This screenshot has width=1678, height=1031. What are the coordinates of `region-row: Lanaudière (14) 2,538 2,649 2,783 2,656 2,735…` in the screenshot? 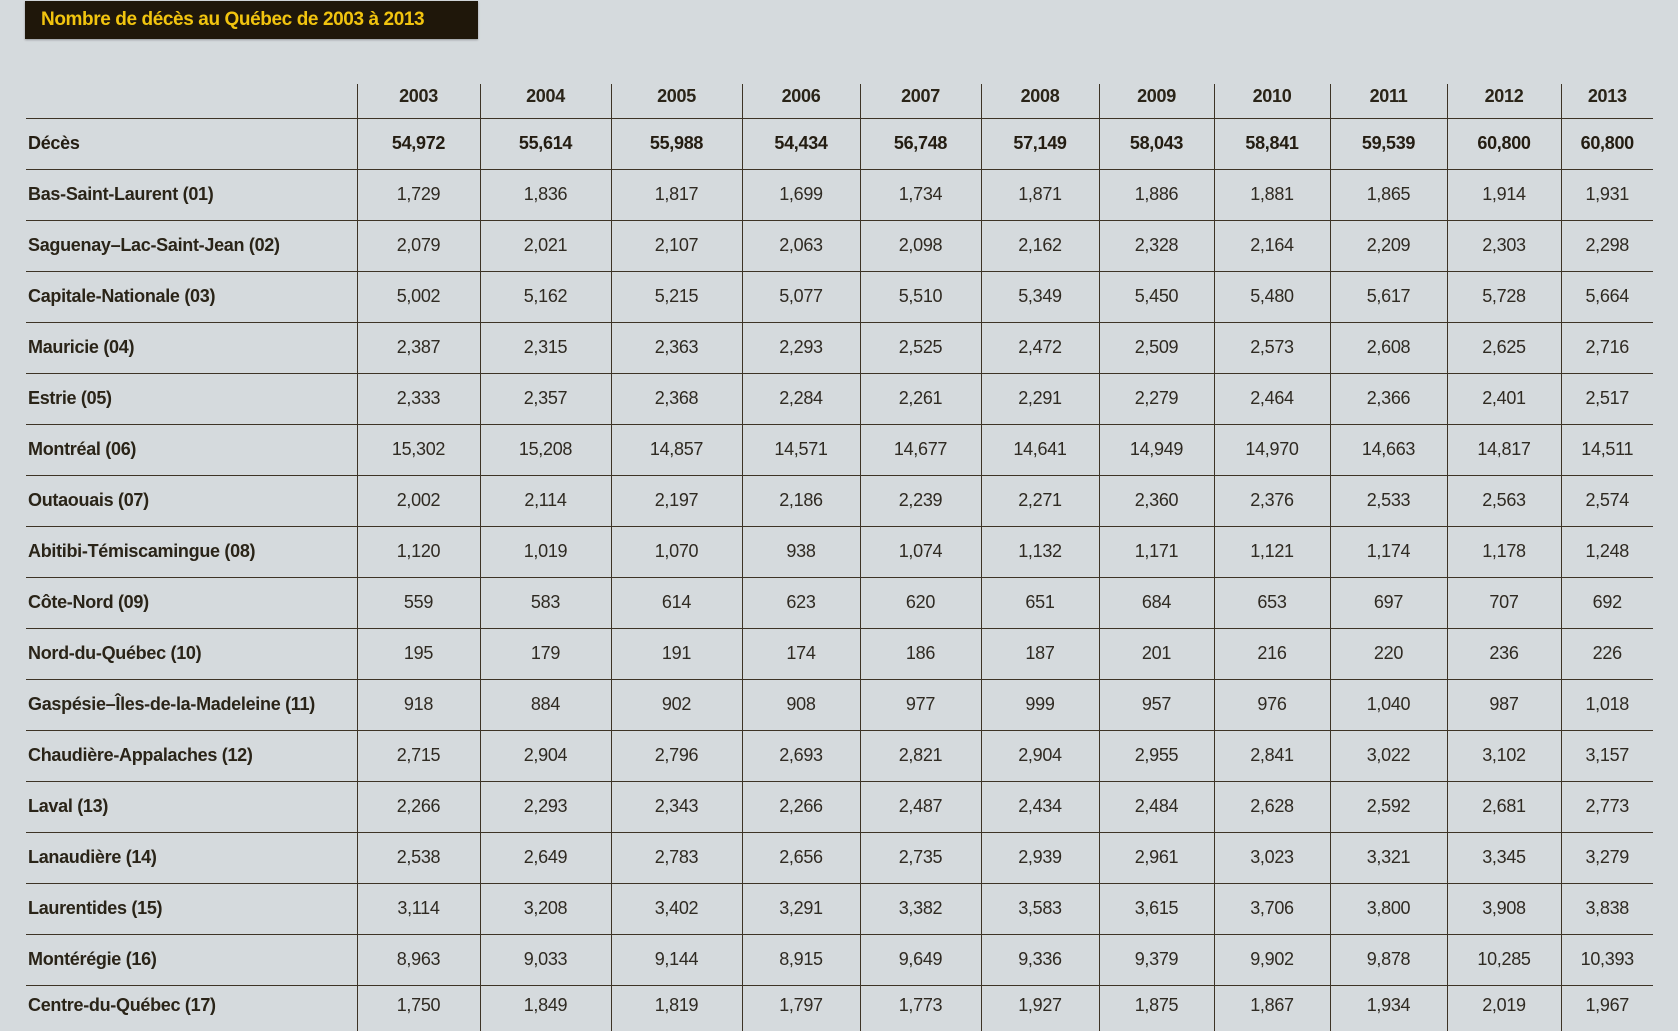 It's located at (839, 857).